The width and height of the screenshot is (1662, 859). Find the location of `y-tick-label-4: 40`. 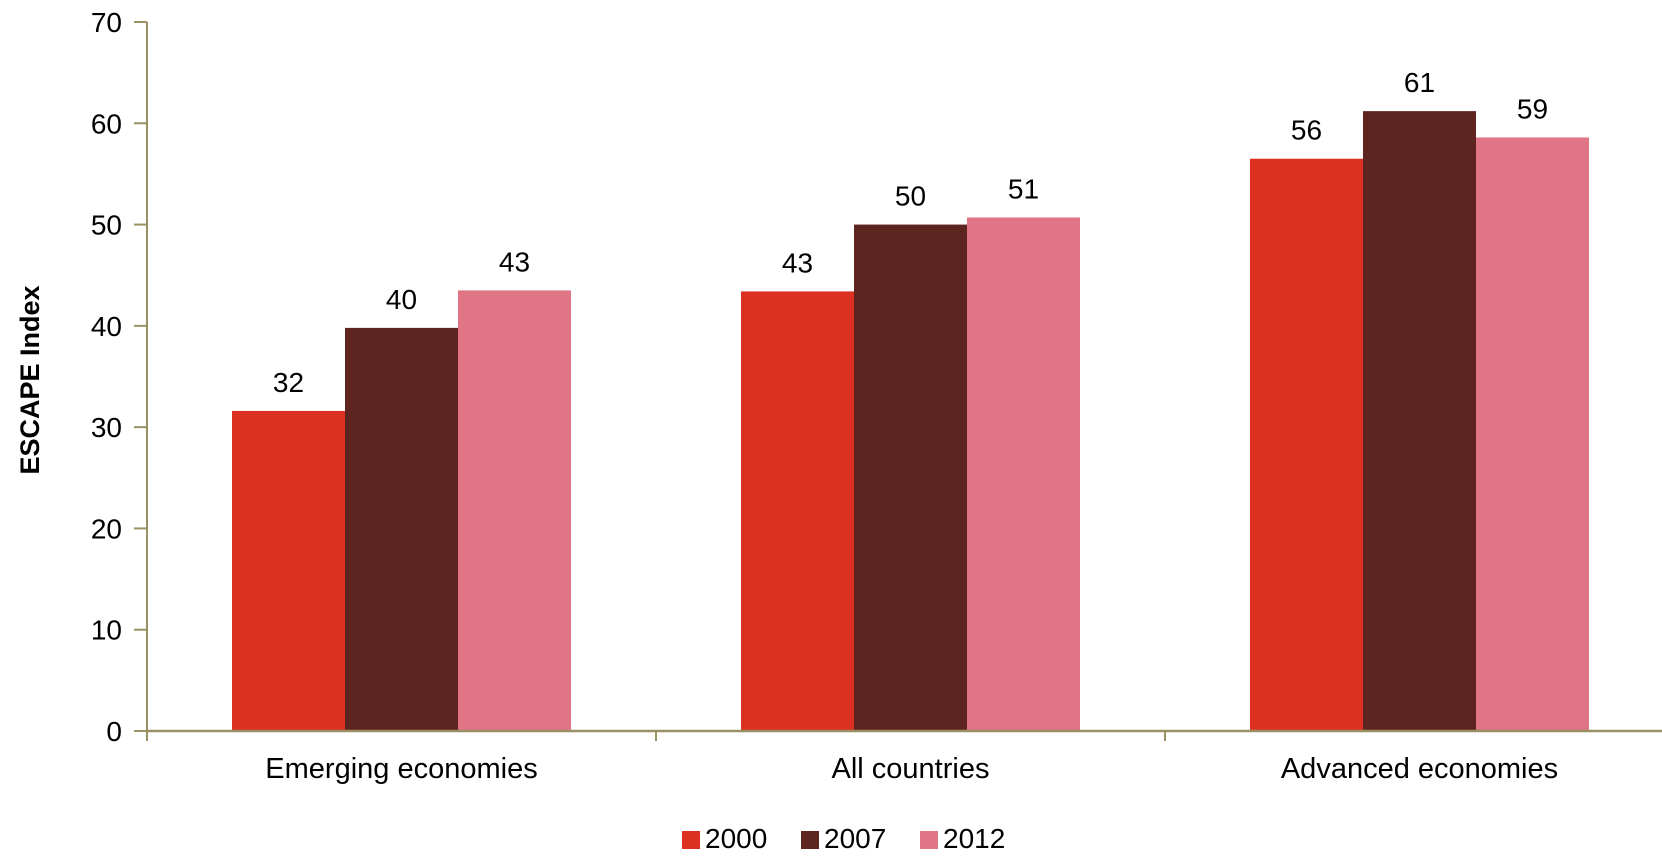

y-tick-label-4: 40 is located at coordinates (106, 326).